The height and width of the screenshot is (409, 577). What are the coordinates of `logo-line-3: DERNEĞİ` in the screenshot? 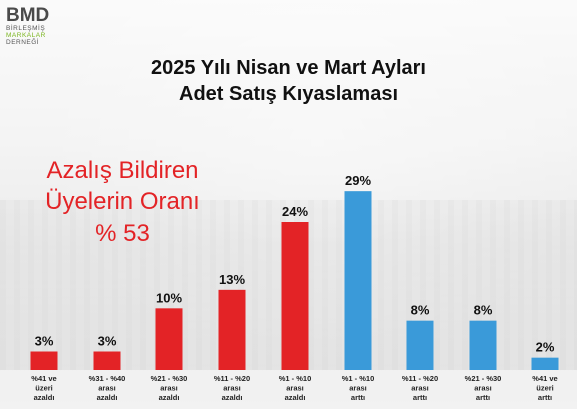 It's located at (23, 42).